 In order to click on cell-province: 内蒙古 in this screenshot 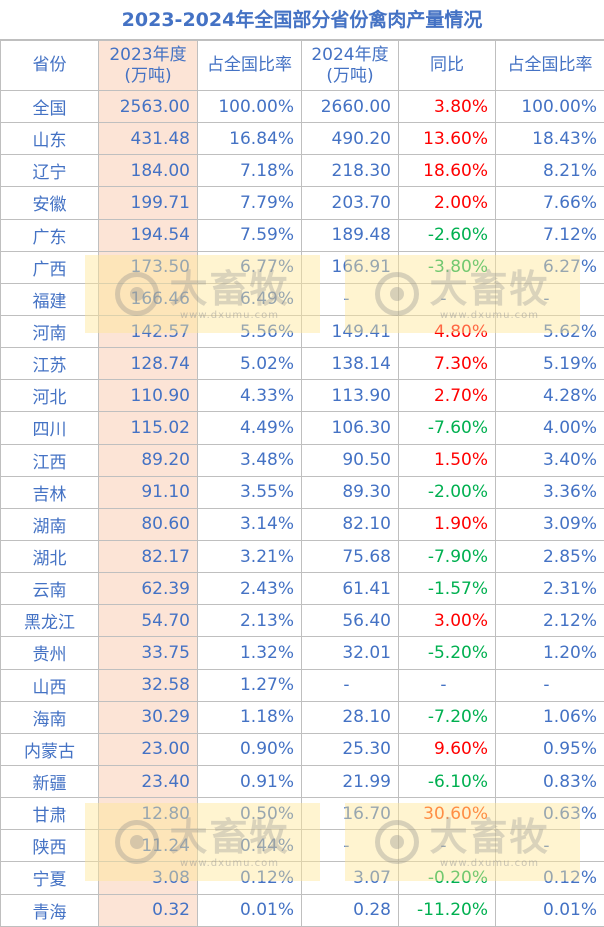, I will do `click(50, 749)`.